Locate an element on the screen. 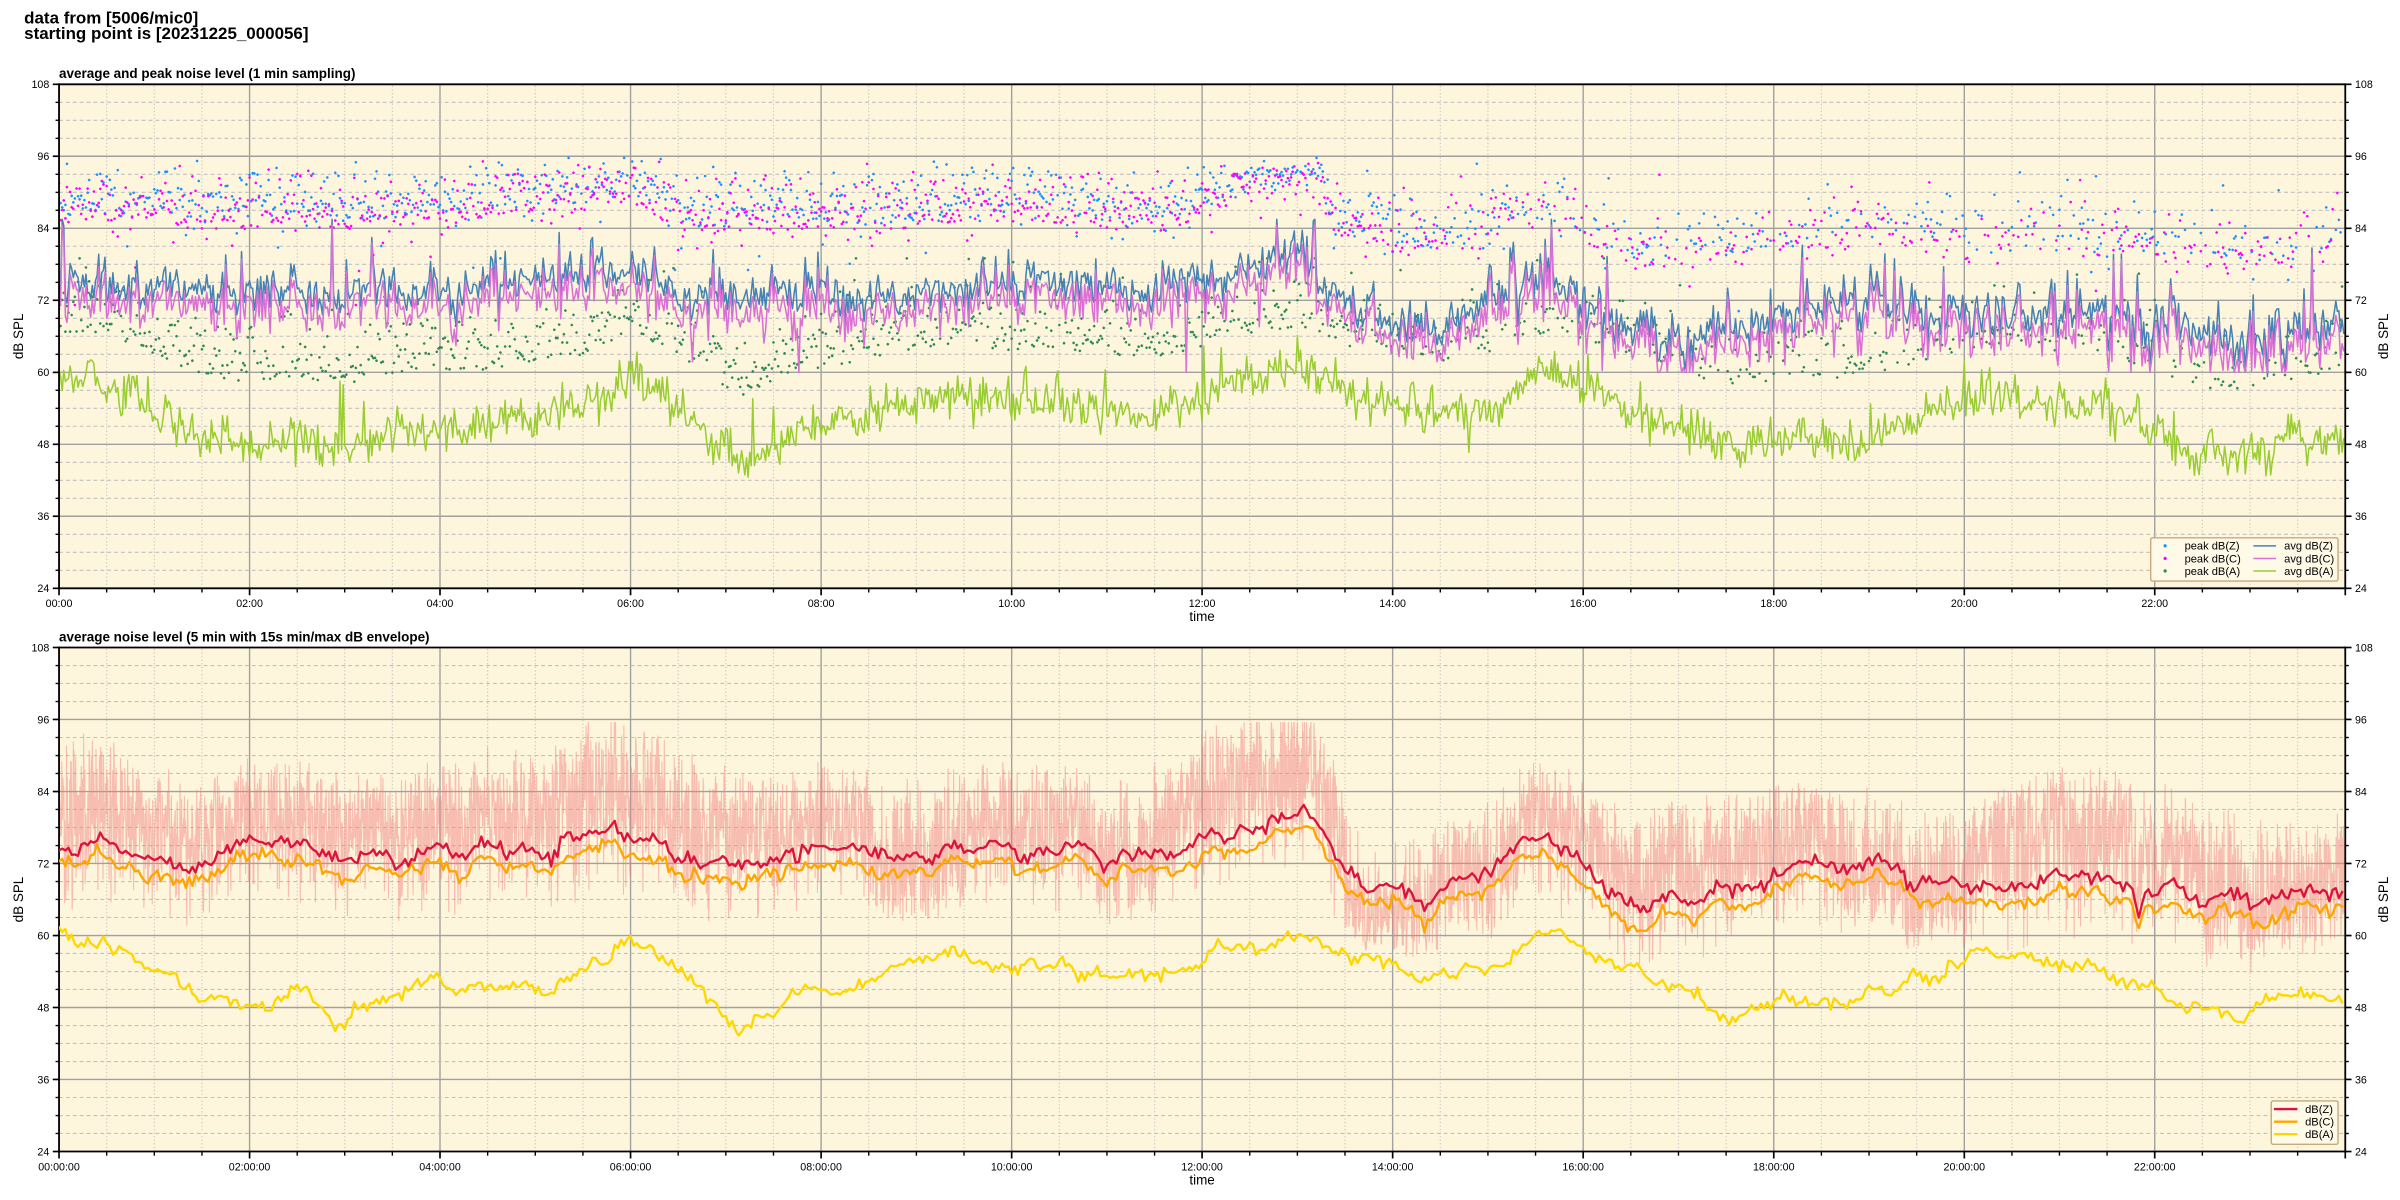 This screenshot has height=1200, width=2400. svg-text: 22:00:00 is located at coordinates (2155, 1167).